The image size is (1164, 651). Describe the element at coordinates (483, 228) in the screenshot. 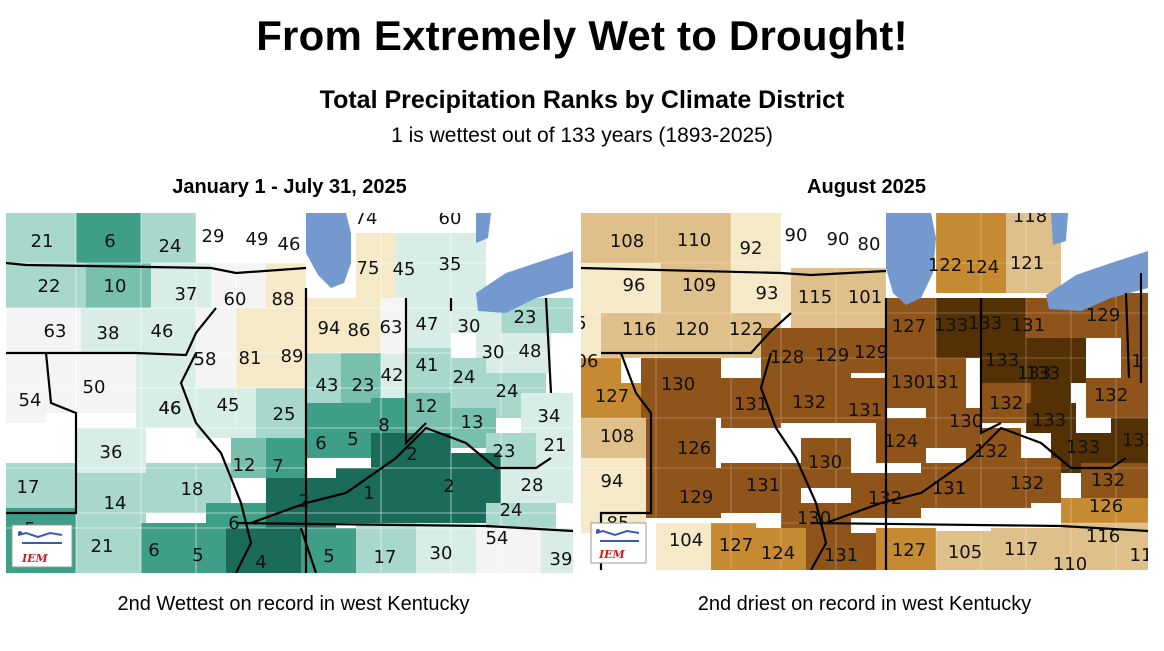

I see `lake-huron` at that location.